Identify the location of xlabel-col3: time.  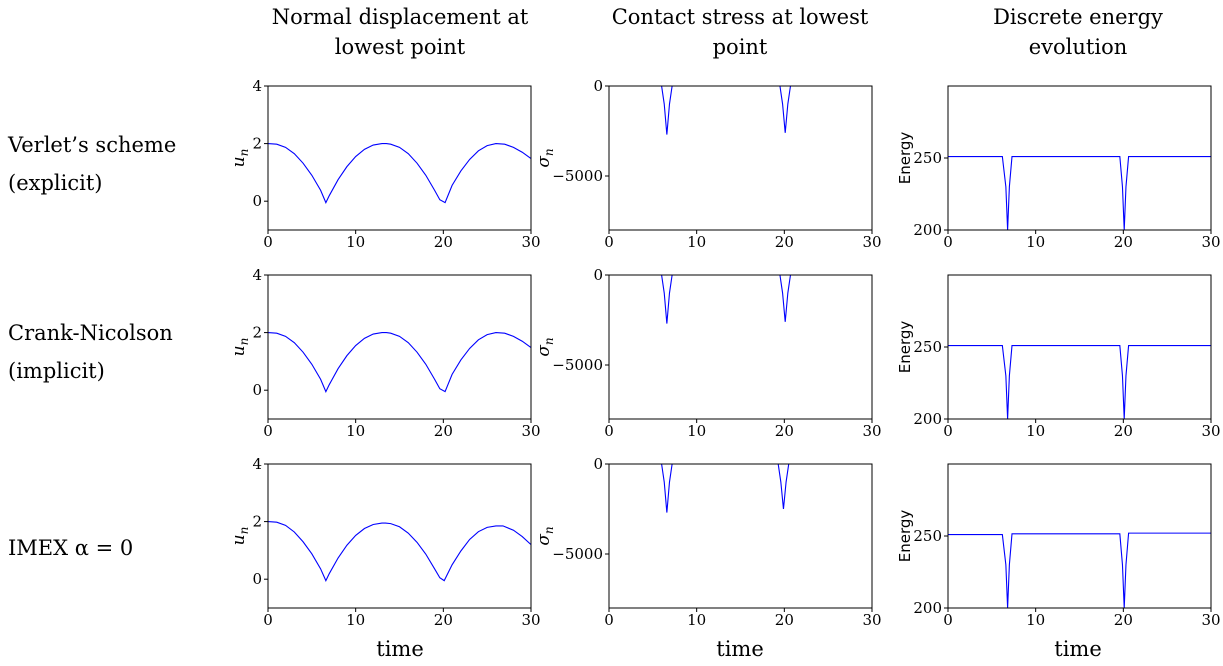
(1078, 649).